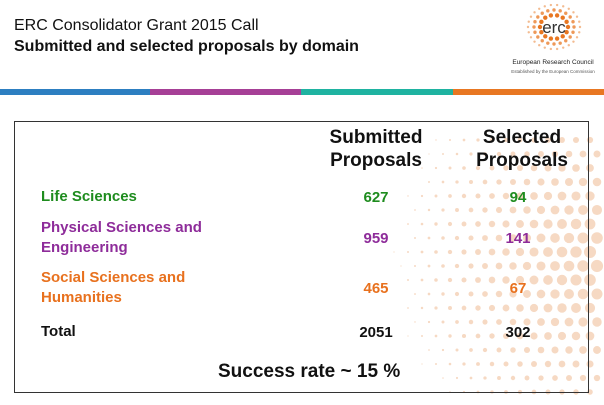 The image size is (604, 405). Describe the element at coordinates (377, 92) in the screenshot. I see `color-stripe-teal` at that location.